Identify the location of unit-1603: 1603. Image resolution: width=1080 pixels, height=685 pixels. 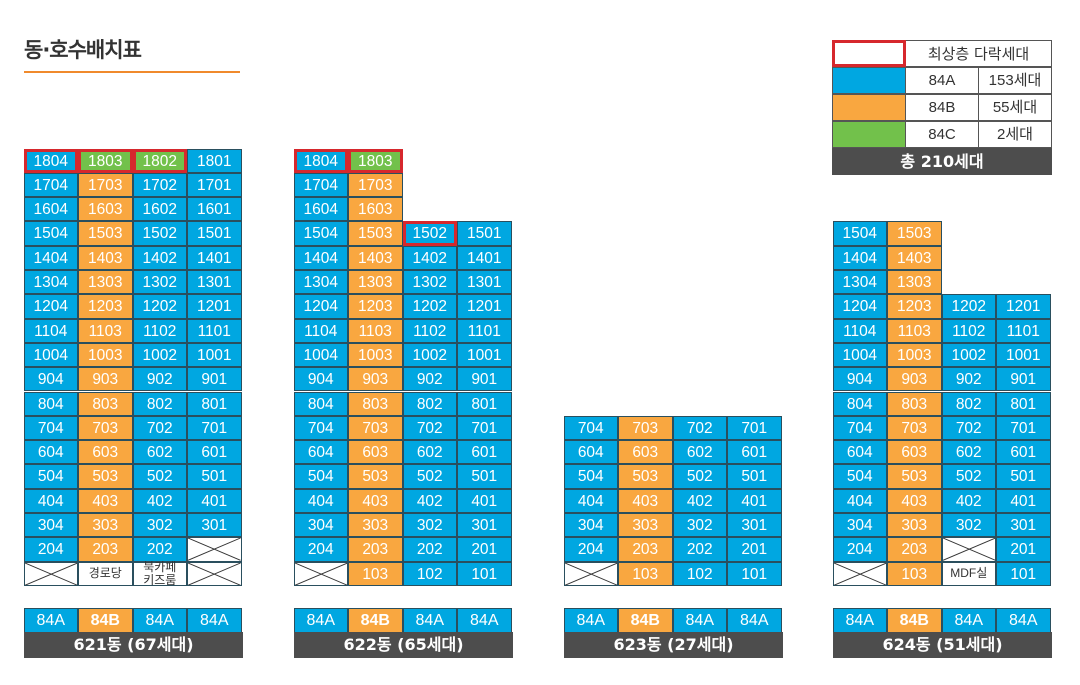
(105, 209).